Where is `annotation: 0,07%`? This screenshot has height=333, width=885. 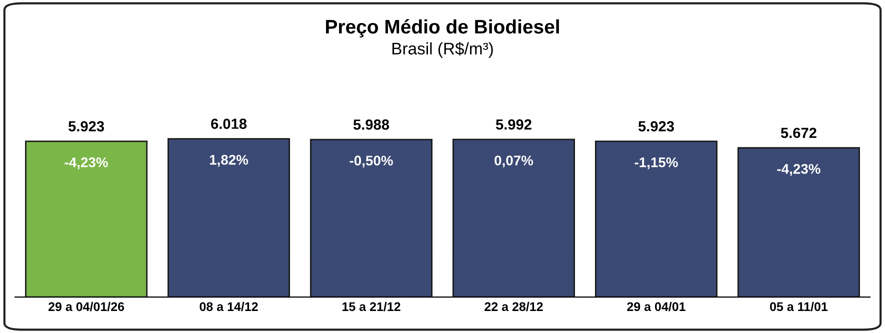
annotation: 0,07% is located at coordinates (514, 162).